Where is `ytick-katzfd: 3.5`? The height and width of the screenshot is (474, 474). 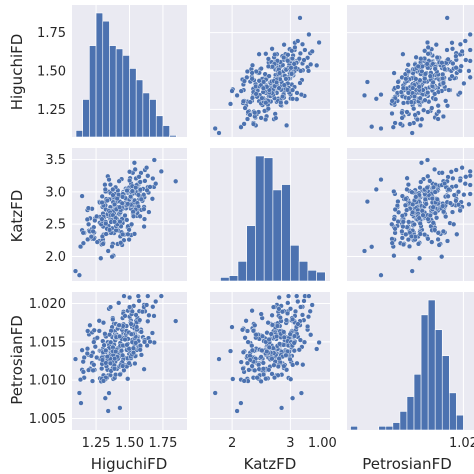
ytick-katzfd: 3.5 is located at coordinates (55, 160).